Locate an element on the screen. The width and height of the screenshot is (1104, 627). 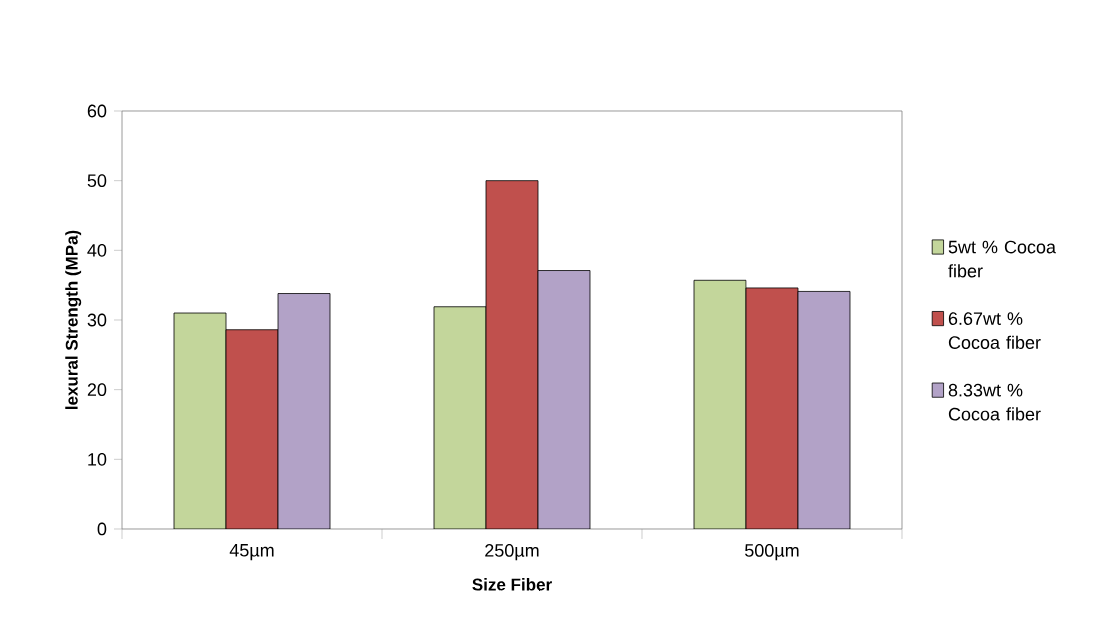
x-tick-label: 250µm is located at coordinates (512, 552).